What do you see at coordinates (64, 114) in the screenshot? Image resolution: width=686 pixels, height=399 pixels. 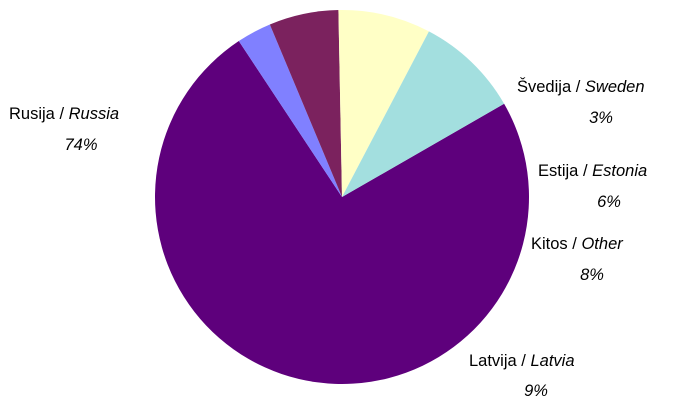 I see `label-russia: Rusija / Russia` at bounding box center [64, 114].